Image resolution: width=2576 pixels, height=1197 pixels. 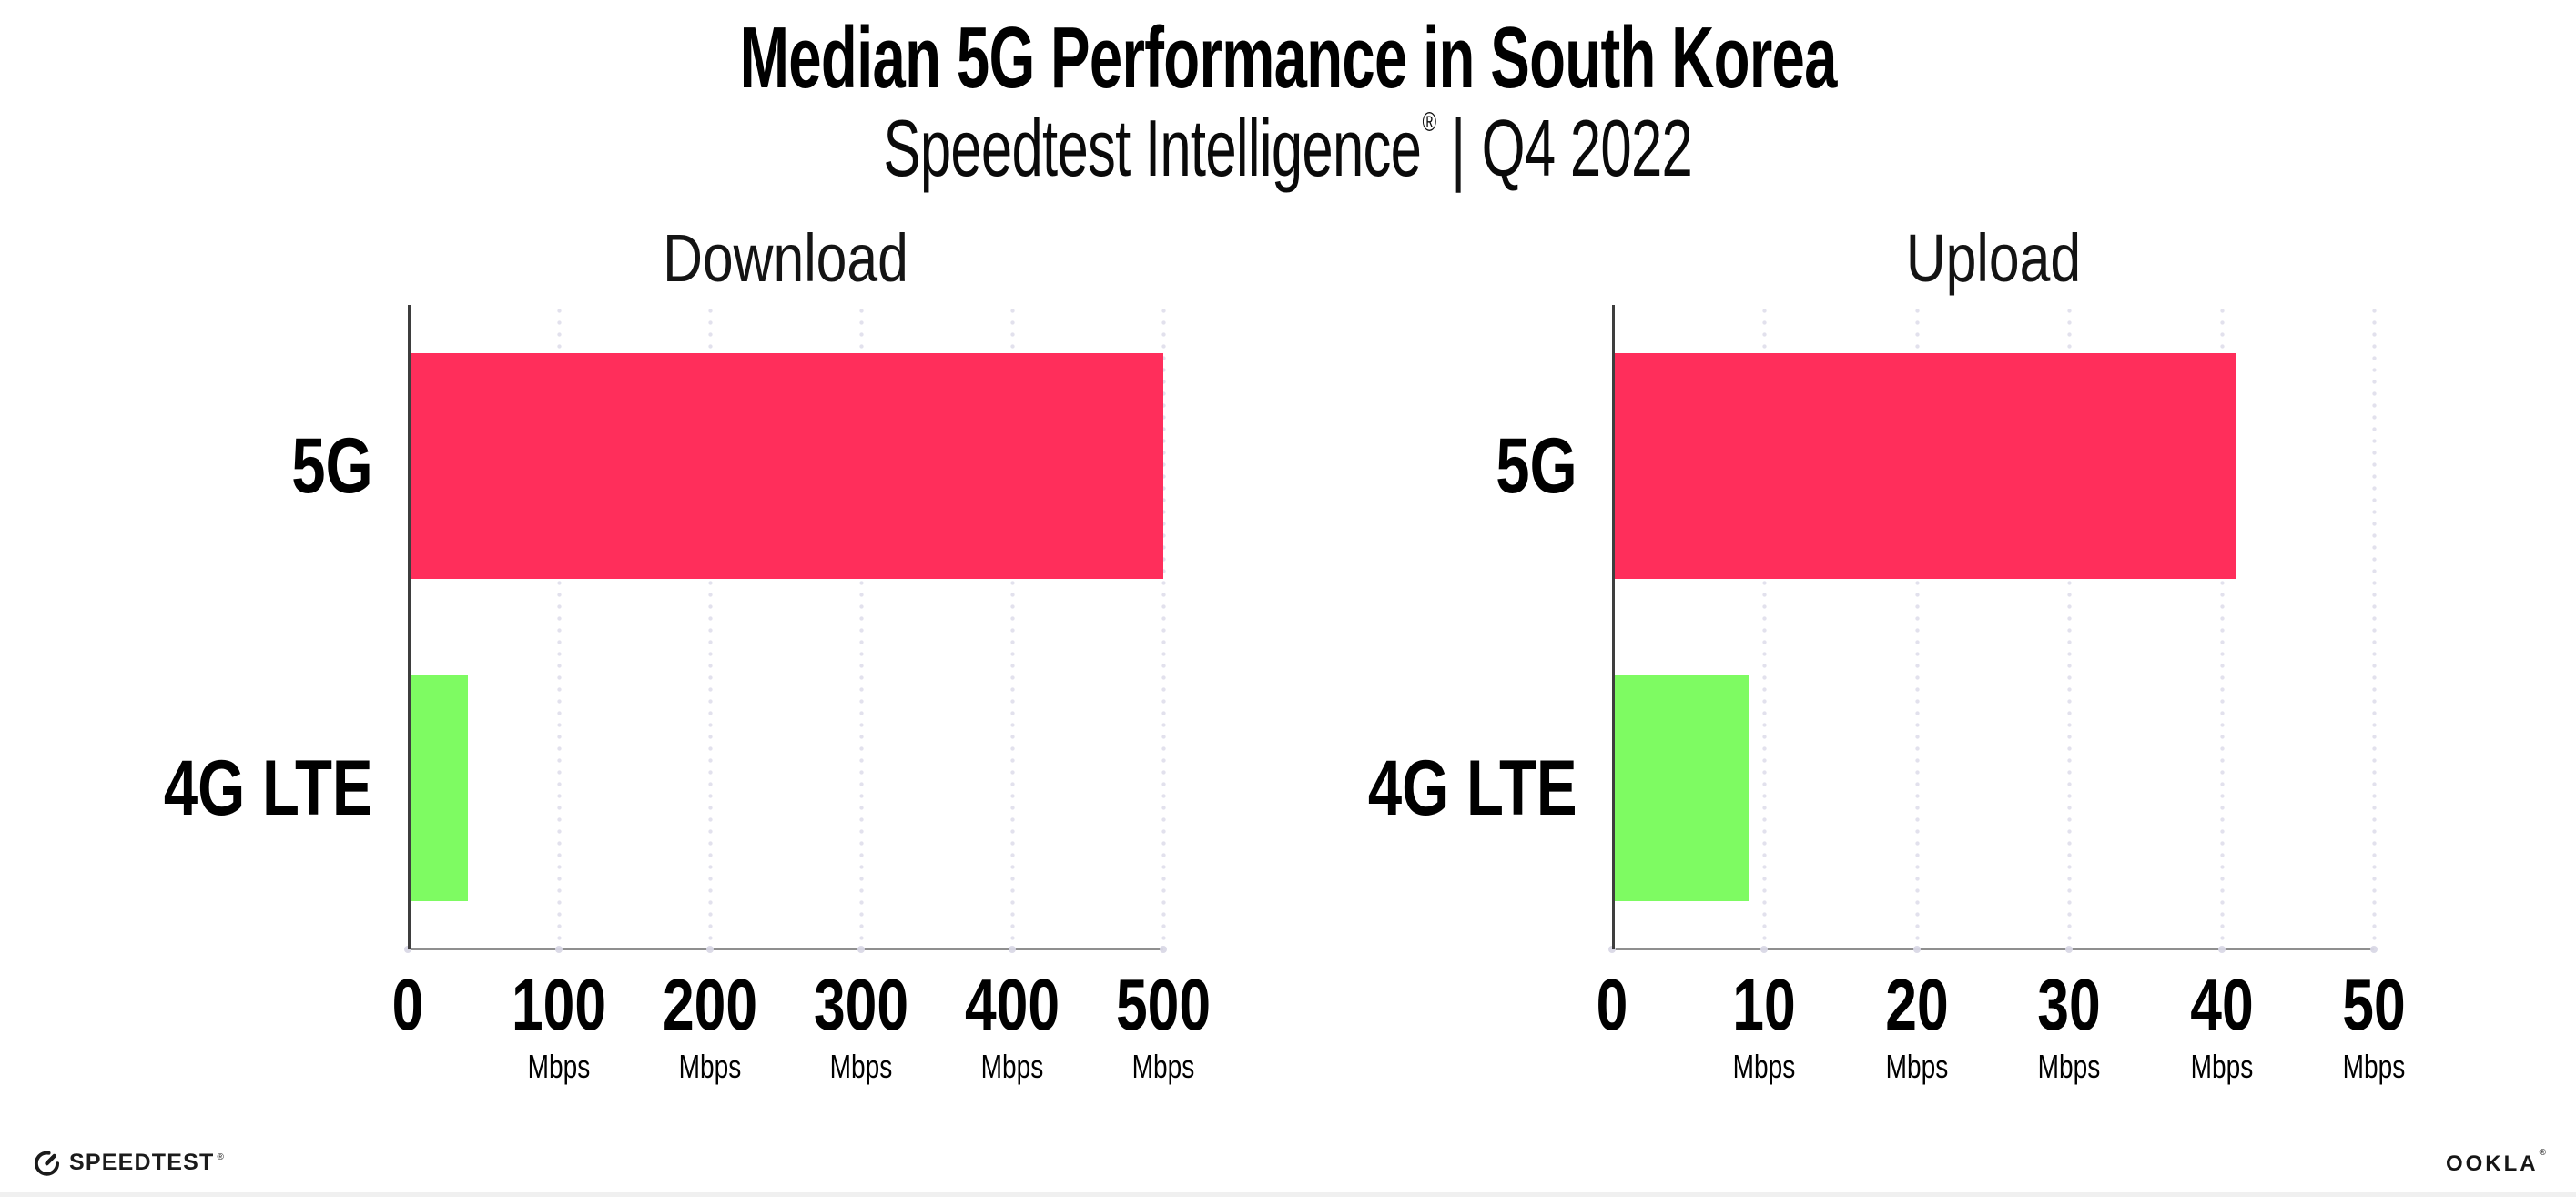 I want to click on x-tick-label-500: 500 Mbps, so click(x=1163, y=1024).